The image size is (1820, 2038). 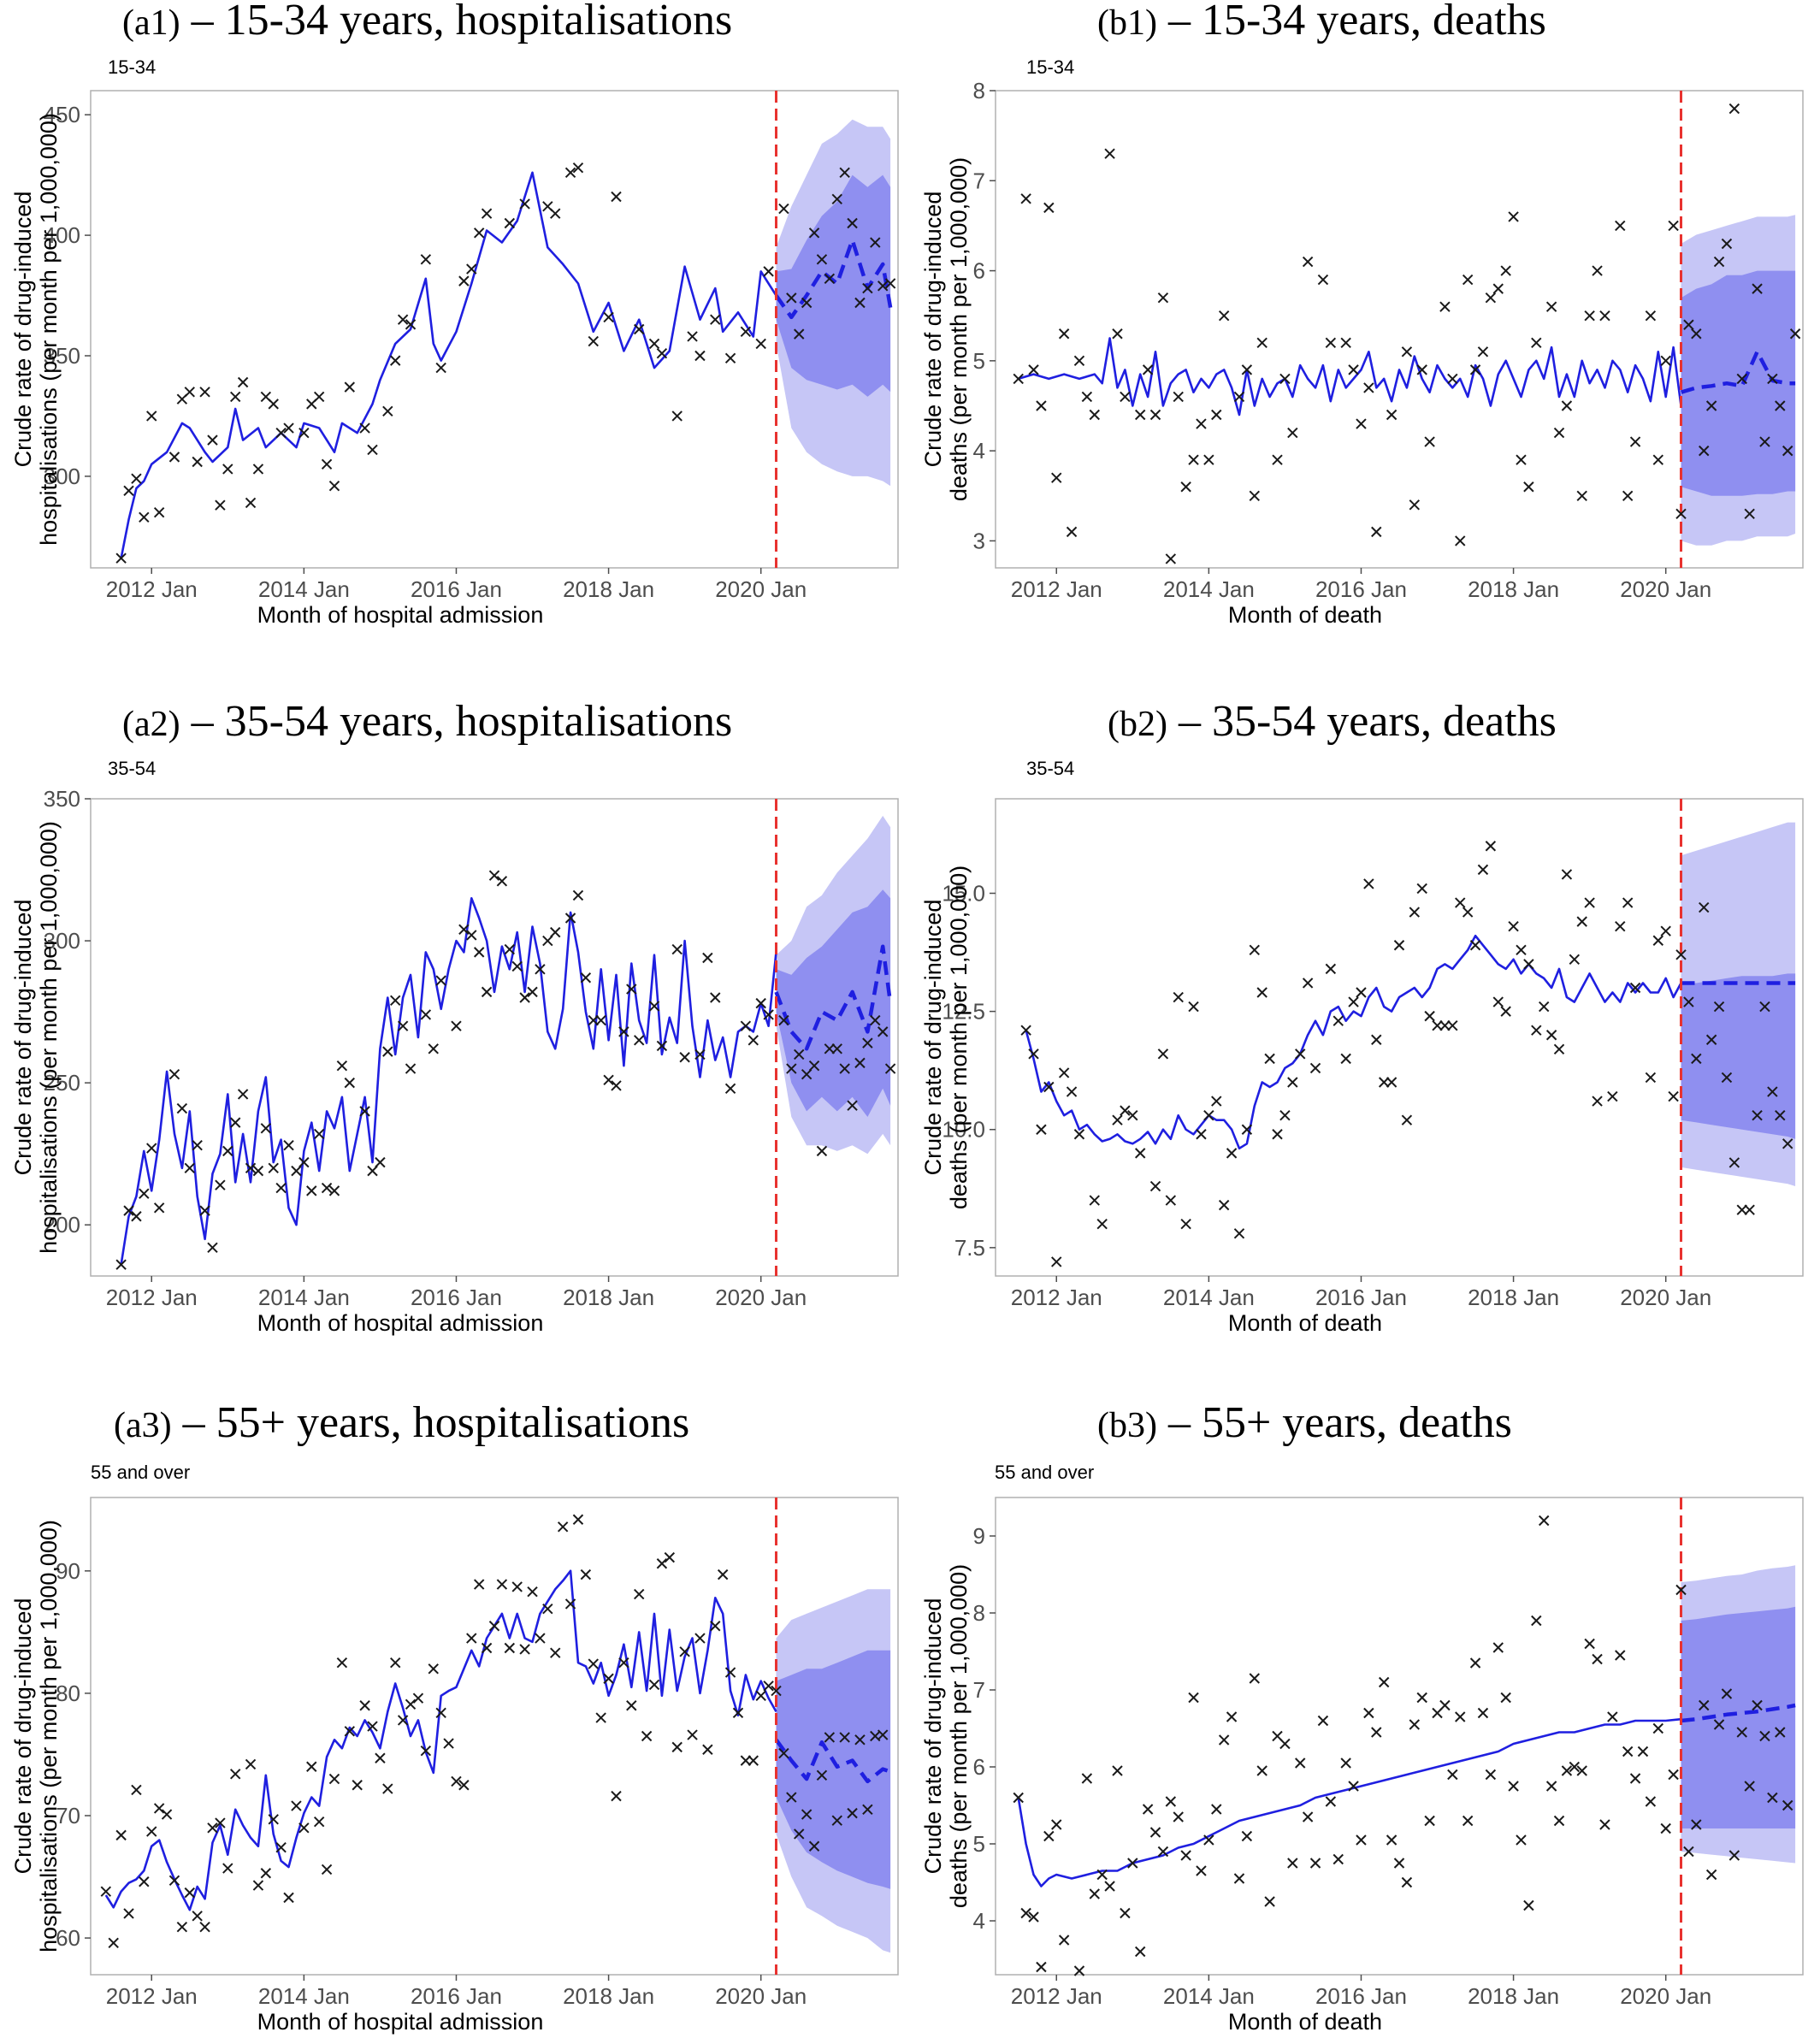 I want to click on y-tick-label: 9, so click(x=979, y=1536).